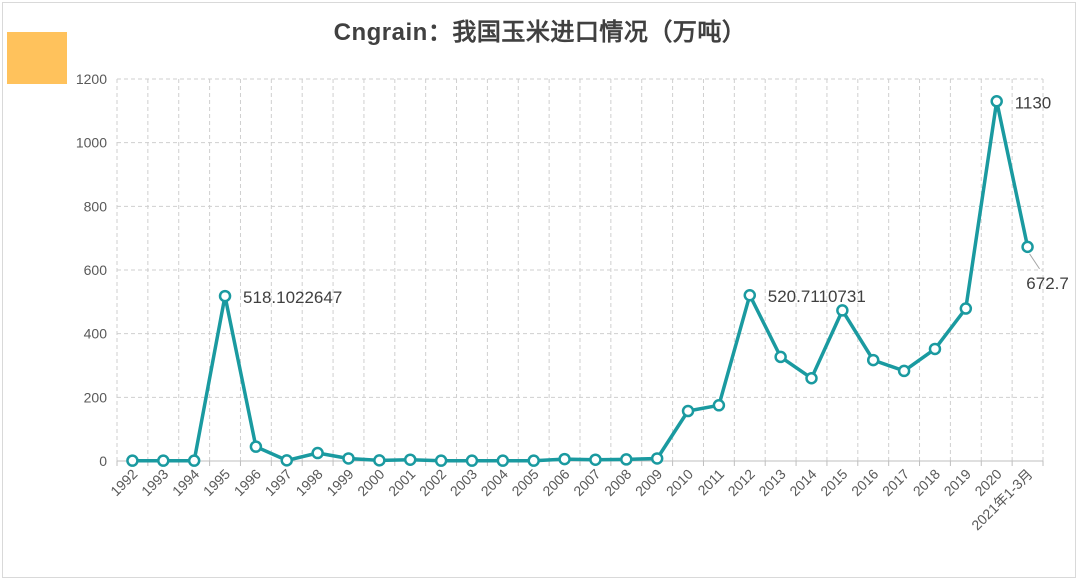  What do you see at coordinates (91, 79) in the screenshot?
I see `y-tick-label: 1200` at bounding box center [91, 79].